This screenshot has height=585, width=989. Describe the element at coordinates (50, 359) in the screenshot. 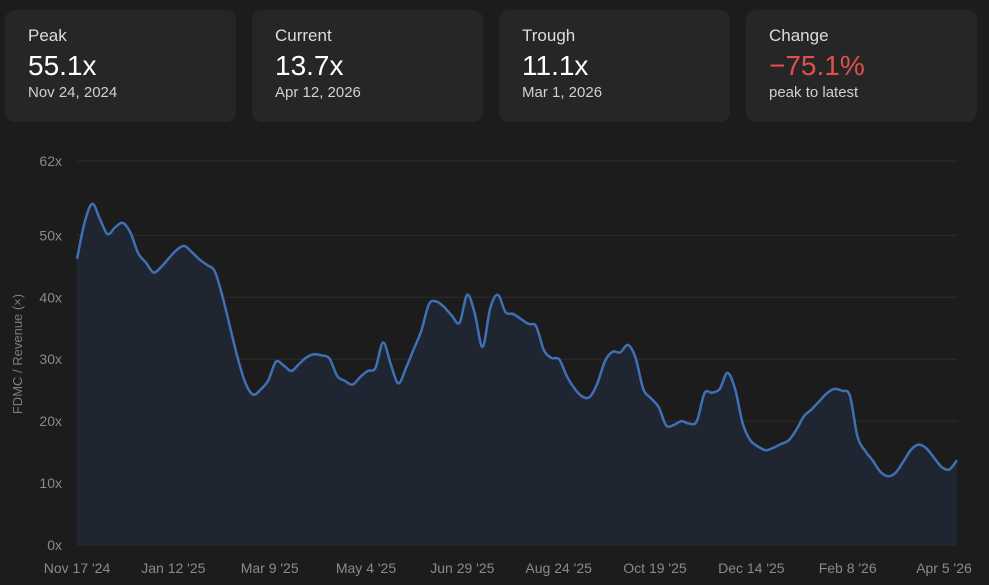

I see `y-tick-label: 30x` at that location.